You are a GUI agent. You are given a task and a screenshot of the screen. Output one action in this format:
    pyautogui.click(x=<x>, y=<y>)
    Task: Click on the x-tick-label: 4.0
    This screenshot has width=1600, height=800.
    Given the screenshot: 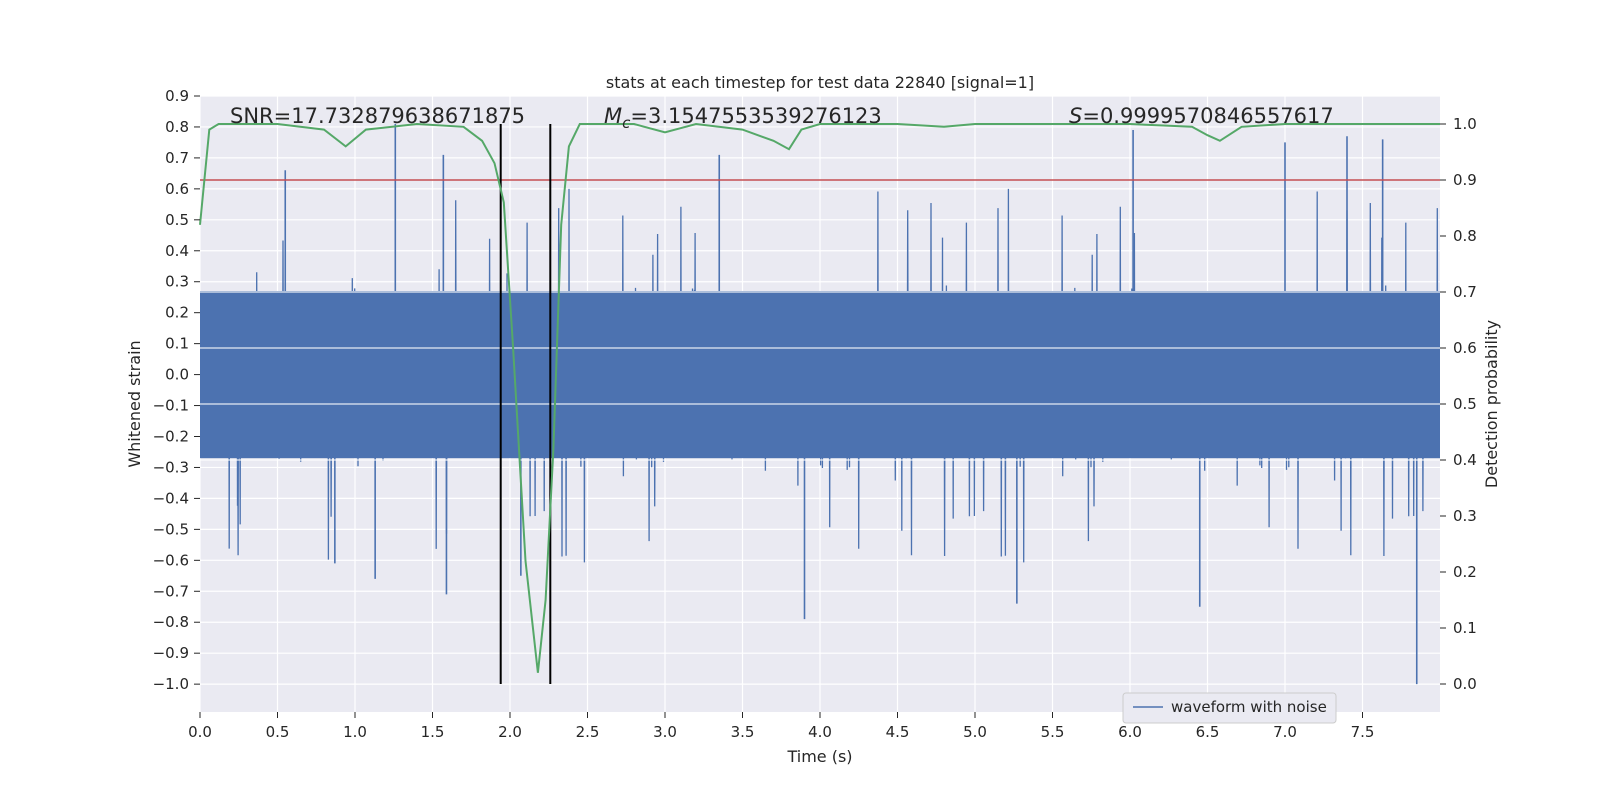 What is the action you would take?
    pyautogui.click(x=820, y=732)
    